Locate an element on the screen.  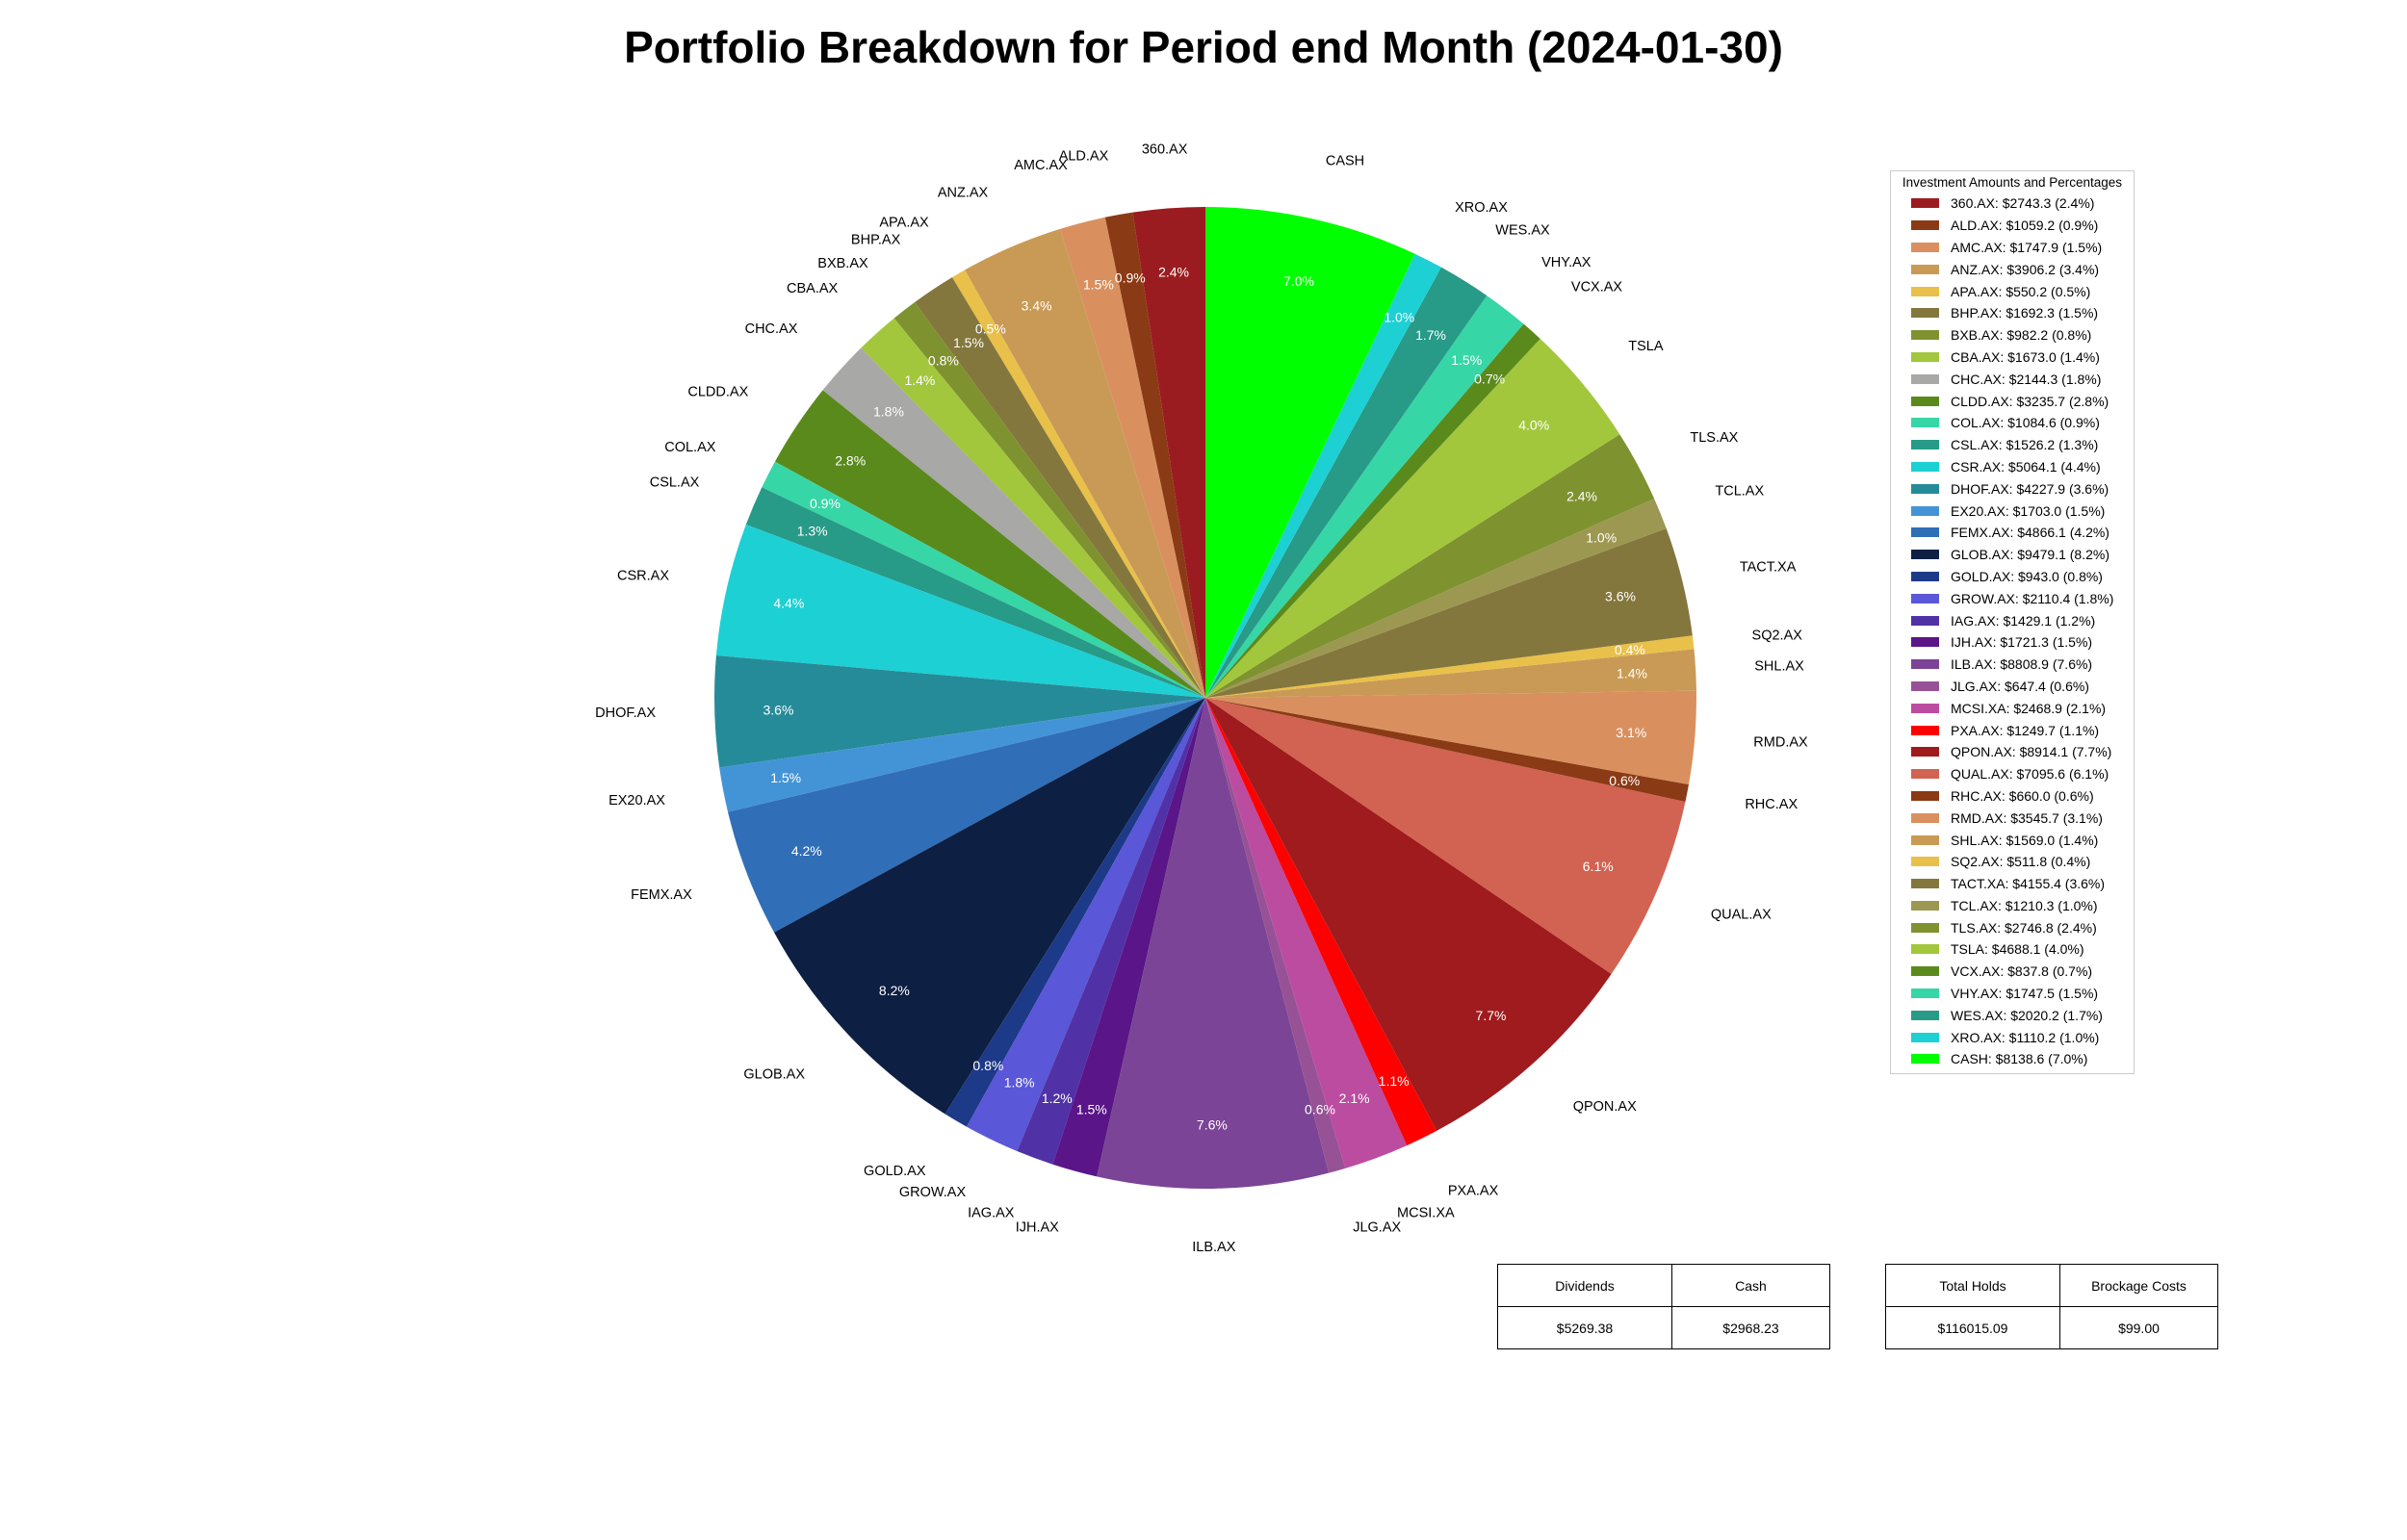
legend-item: BHP.AX: $1692.3 (1.5%) is located at coordinates (2013, 313).